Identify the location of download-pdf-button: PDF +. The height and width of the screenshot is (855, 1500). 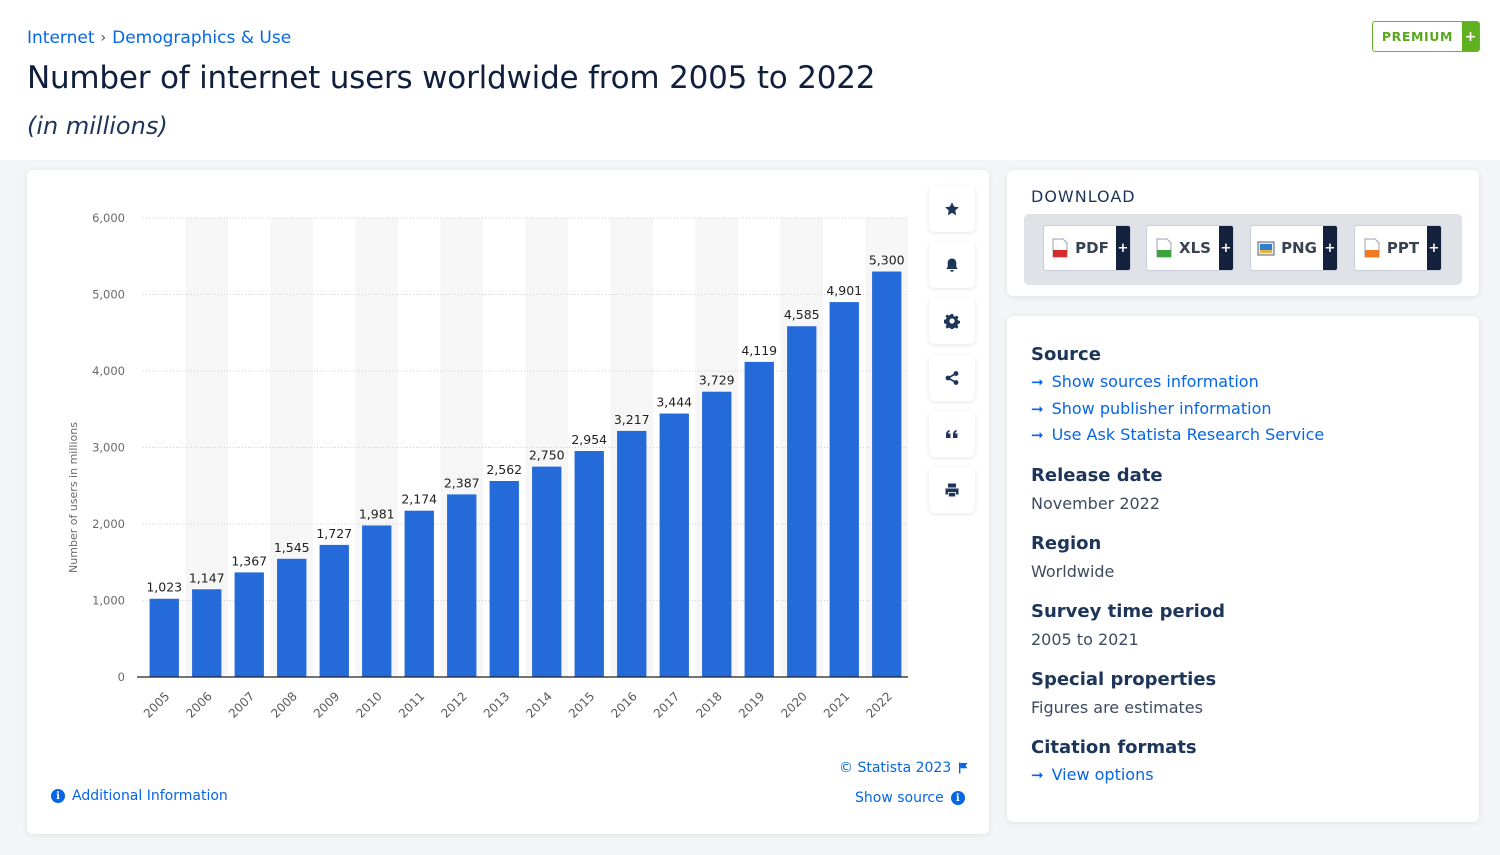
(1087, 248).